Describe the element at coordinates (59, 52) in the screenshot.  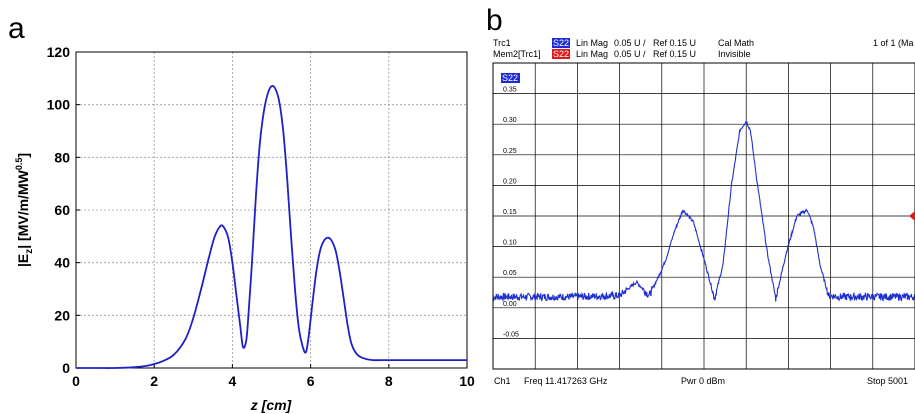
I see `panel-a-y-tick-label-6: 120` at that location.